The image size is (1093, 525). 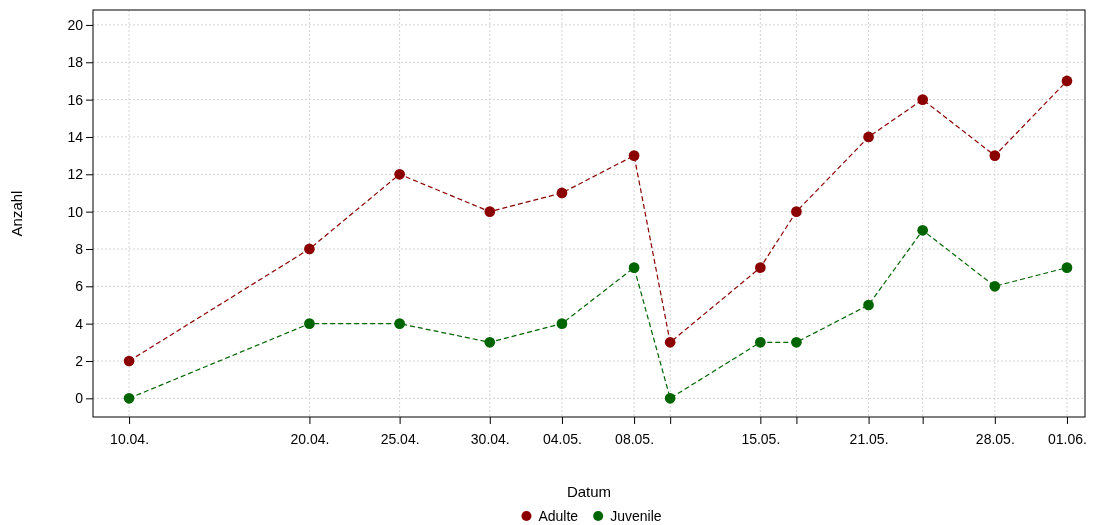 What do you see at coordinates (635, 438) in the screenshot?
I see `x-tick-label: 08.05.` at bounding box center [635, 438].